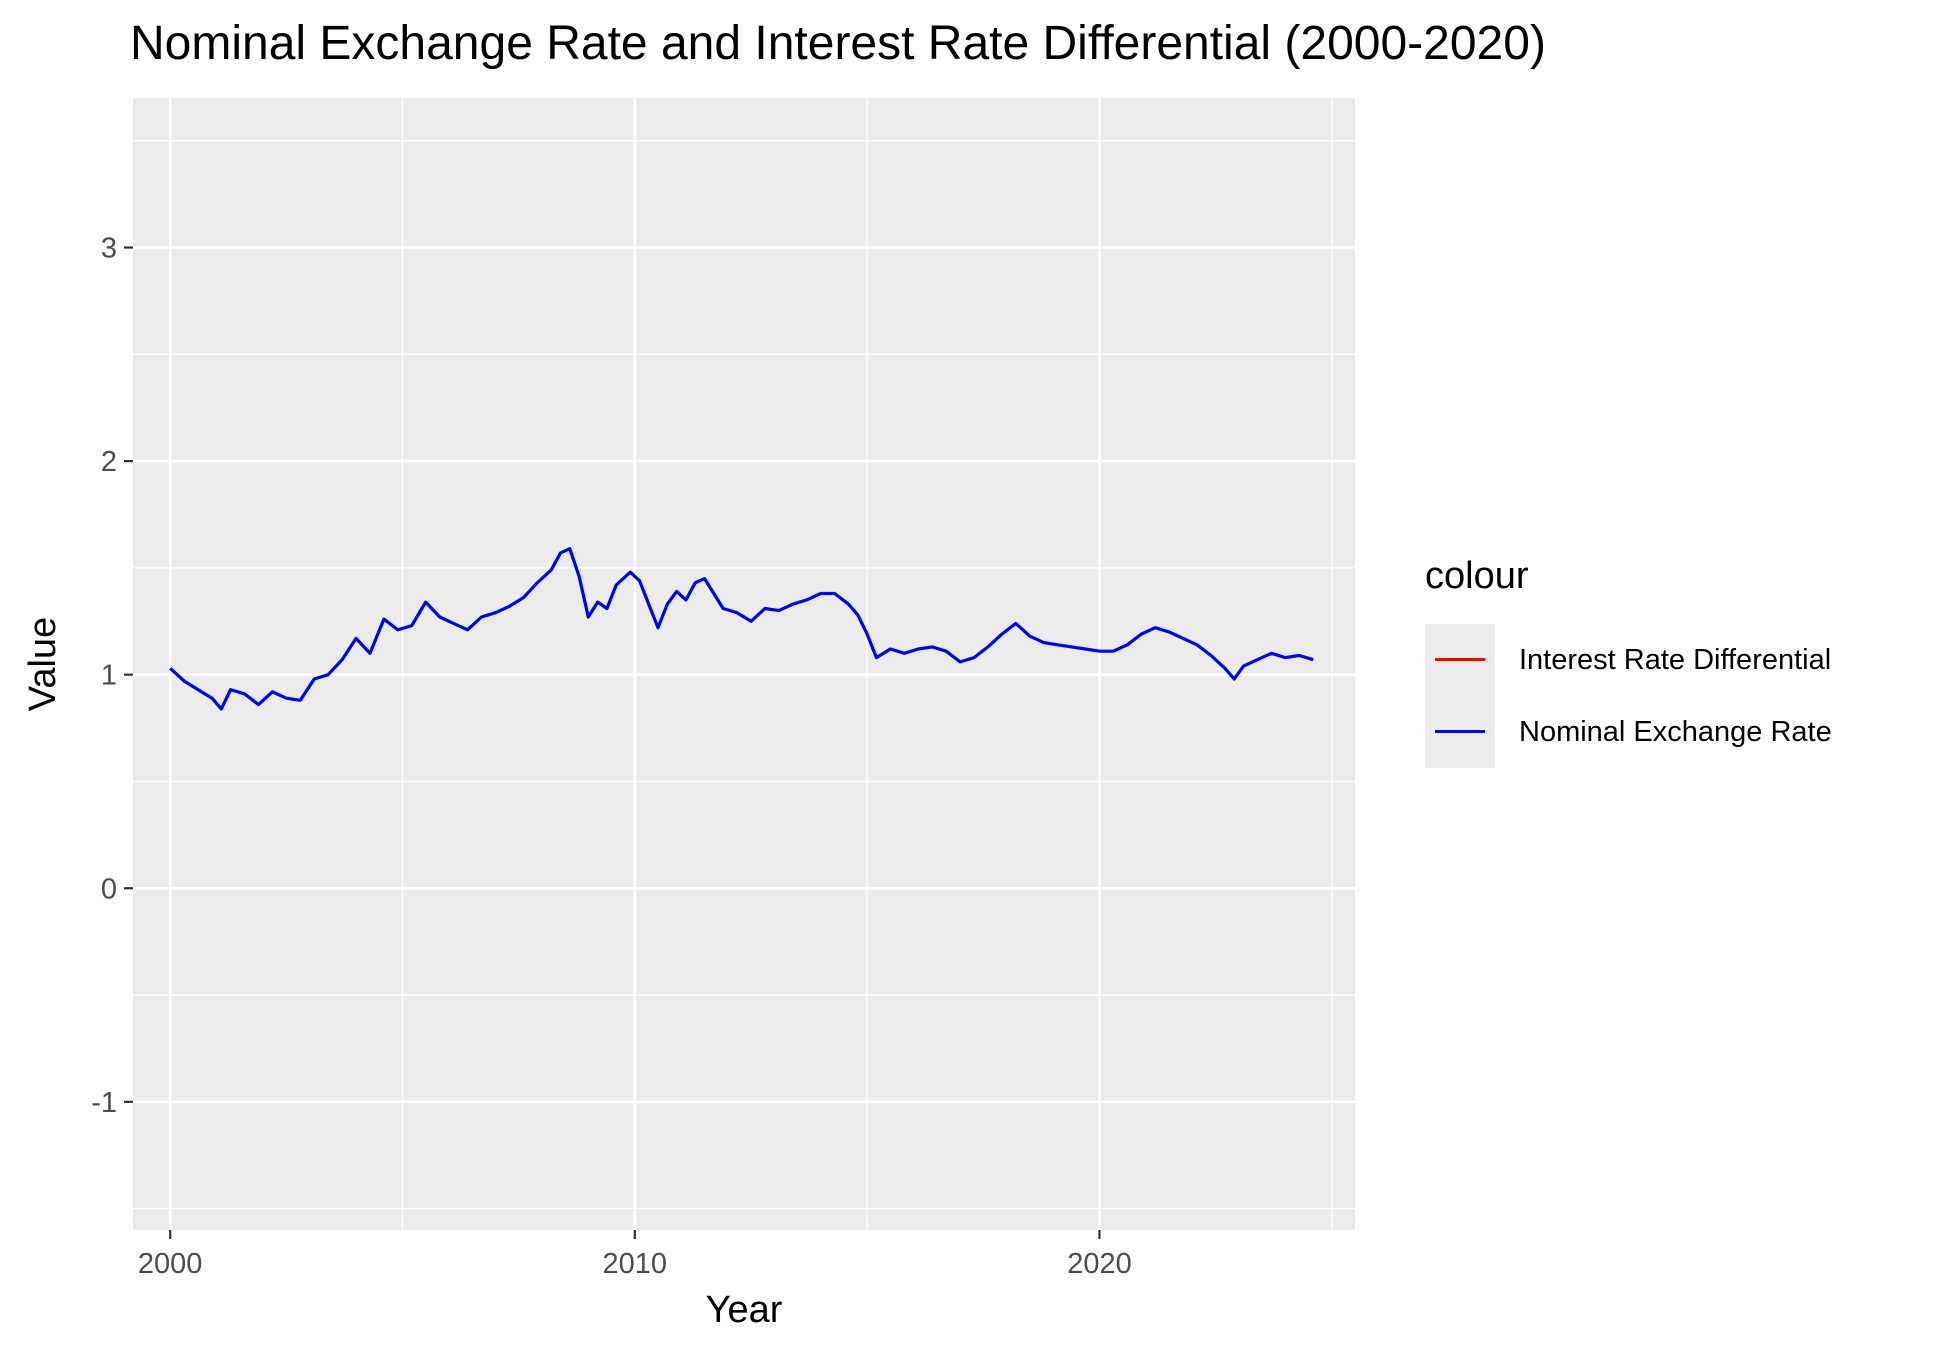  What do you see at coordinates (104, 1103) in the screenshot?
I see `y-tick-label: -1` at bounding box center [104, 1103].